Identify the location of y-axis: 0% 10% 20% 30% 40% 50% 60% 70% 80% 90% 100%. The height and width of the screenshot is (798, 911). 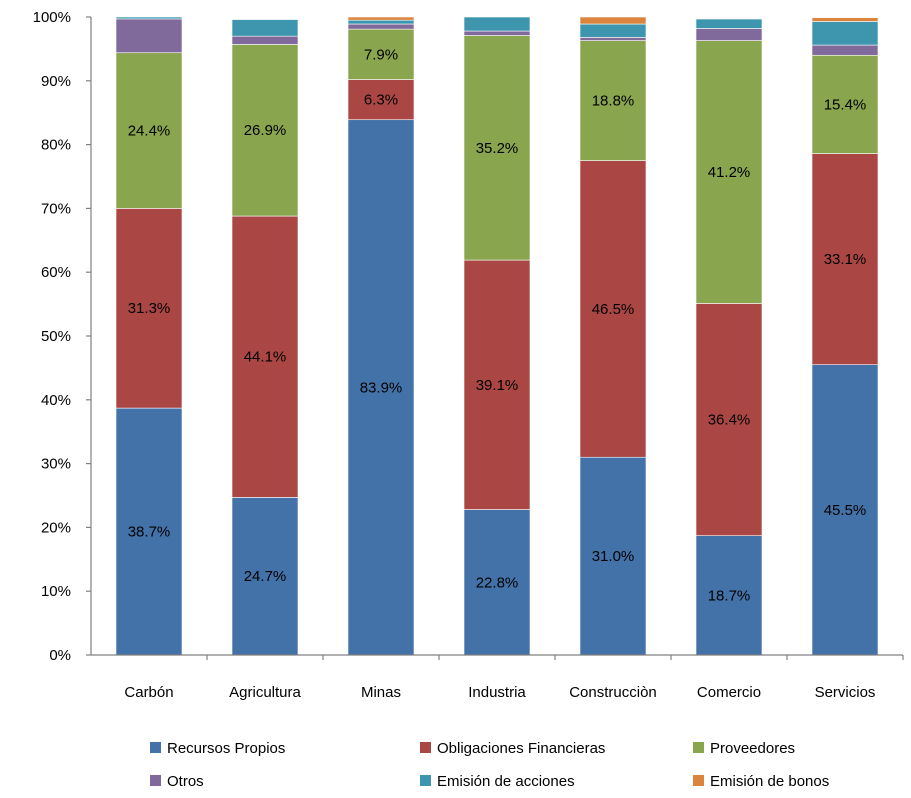
(62, 336).